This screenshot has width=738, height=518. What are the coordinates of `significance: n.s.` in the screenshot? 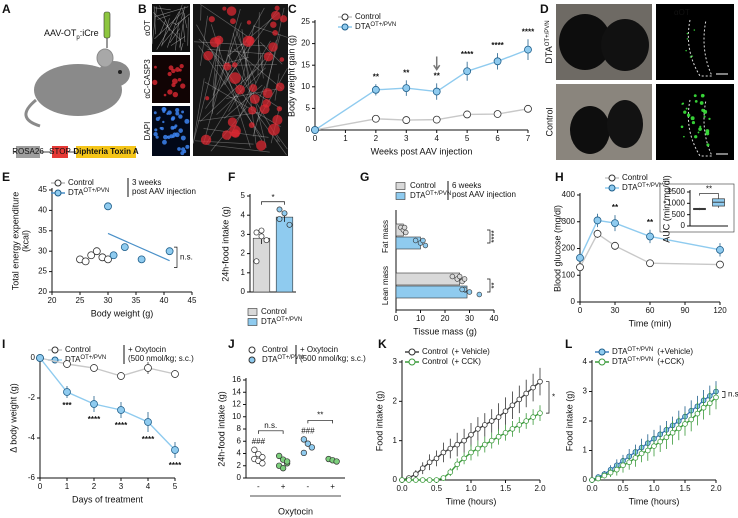 It's located at (733, 394).